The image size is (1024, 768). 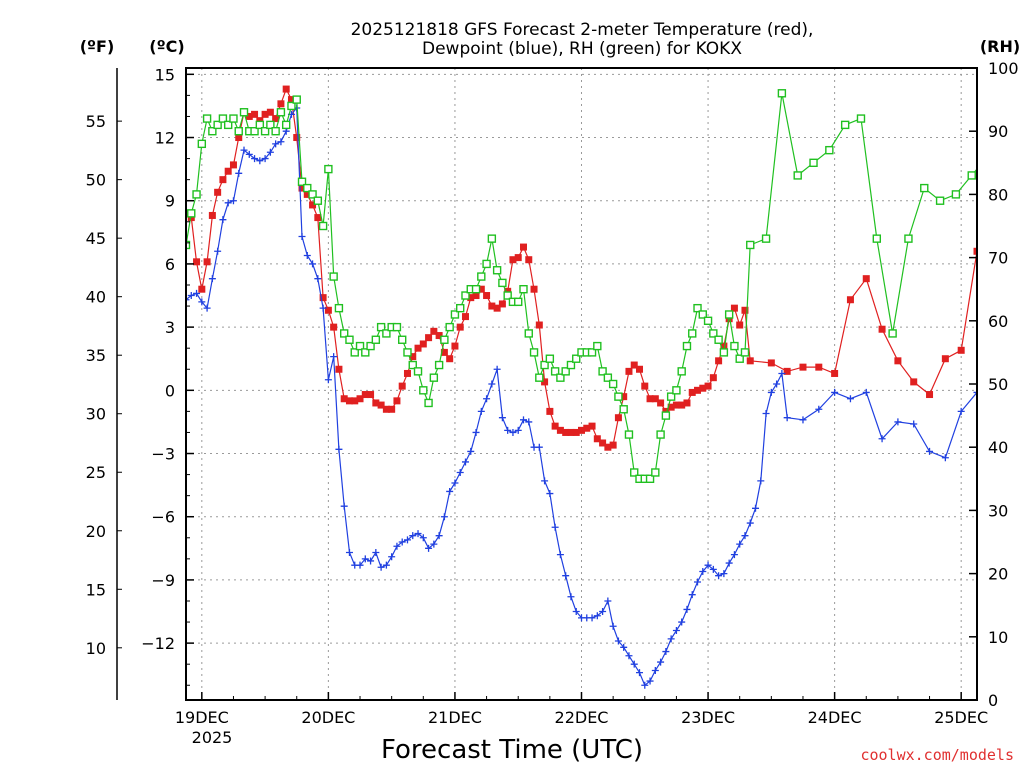 I want to click on x-tick-label: 19DEC, so click(x=202, y=717).